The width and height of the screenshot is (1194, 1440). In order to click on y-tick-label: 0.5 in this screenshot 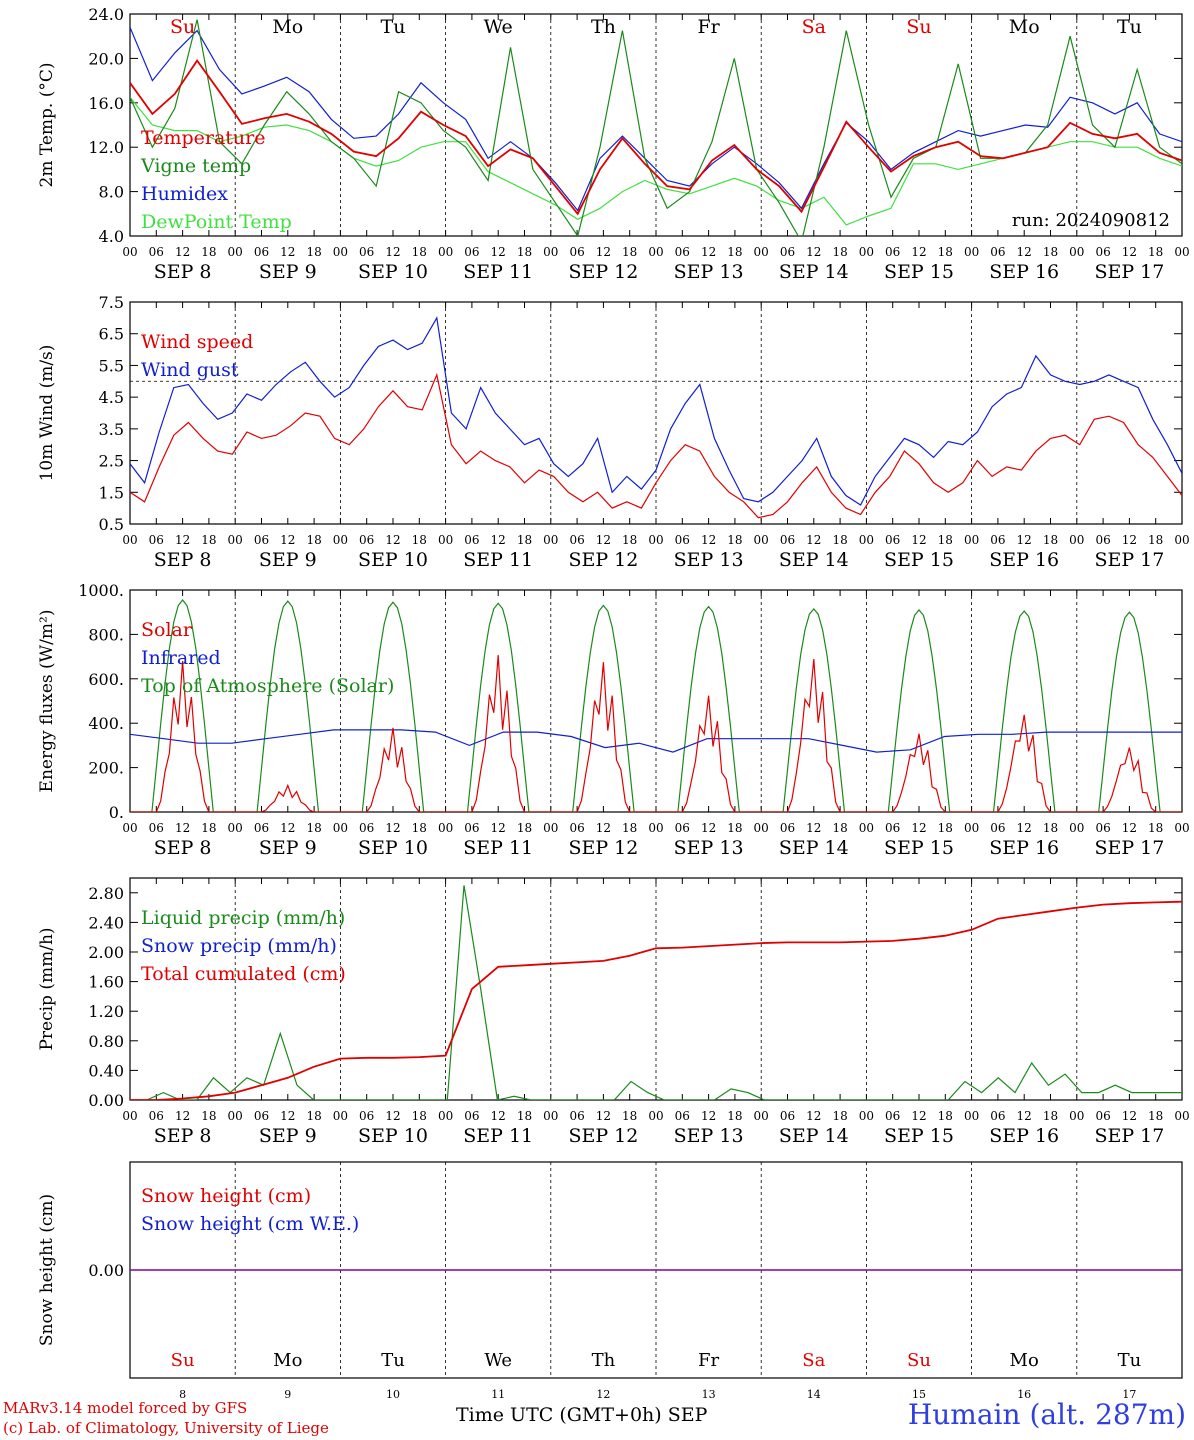, I will do `click(111, 524)`.